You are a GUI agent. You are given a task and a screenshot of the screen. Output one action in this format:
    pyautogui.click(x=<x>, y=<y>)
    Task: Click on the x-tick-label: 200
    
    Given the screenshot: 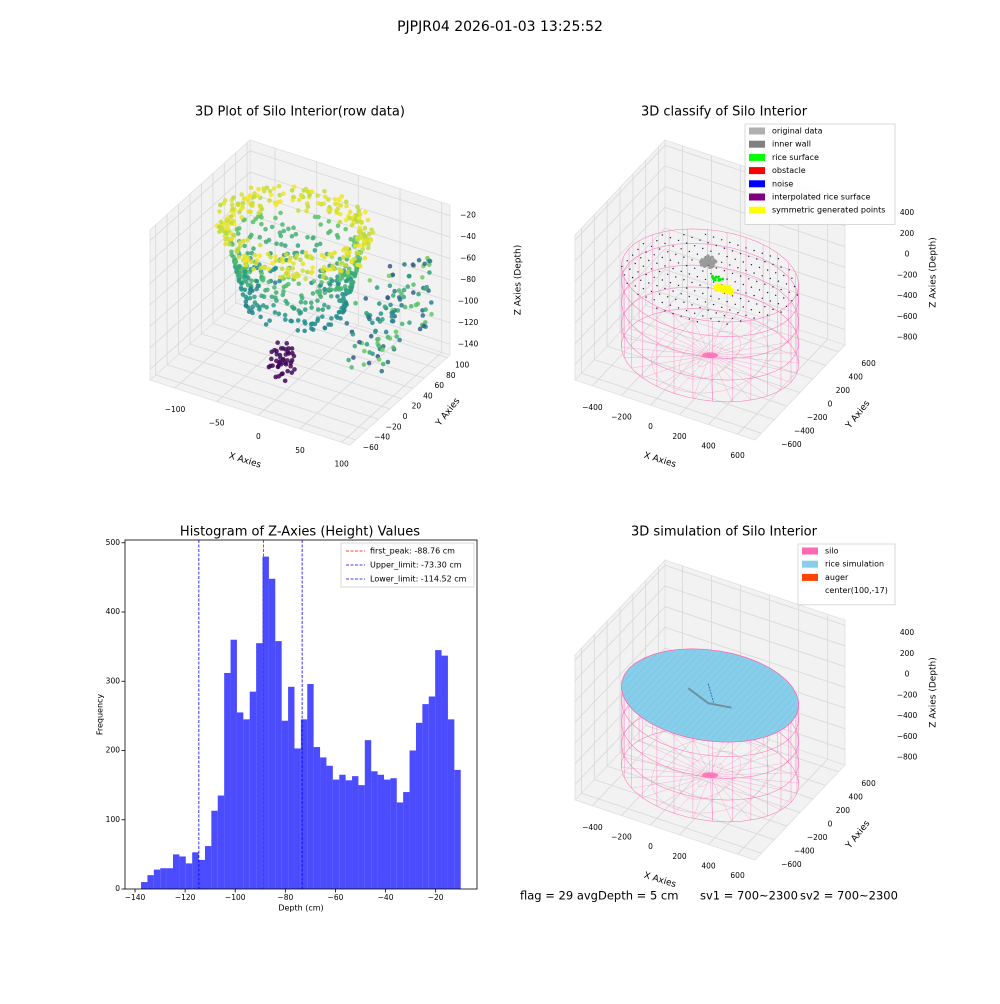 What is the action you would take?
    pyautogui.click(x=679, y=856)
    